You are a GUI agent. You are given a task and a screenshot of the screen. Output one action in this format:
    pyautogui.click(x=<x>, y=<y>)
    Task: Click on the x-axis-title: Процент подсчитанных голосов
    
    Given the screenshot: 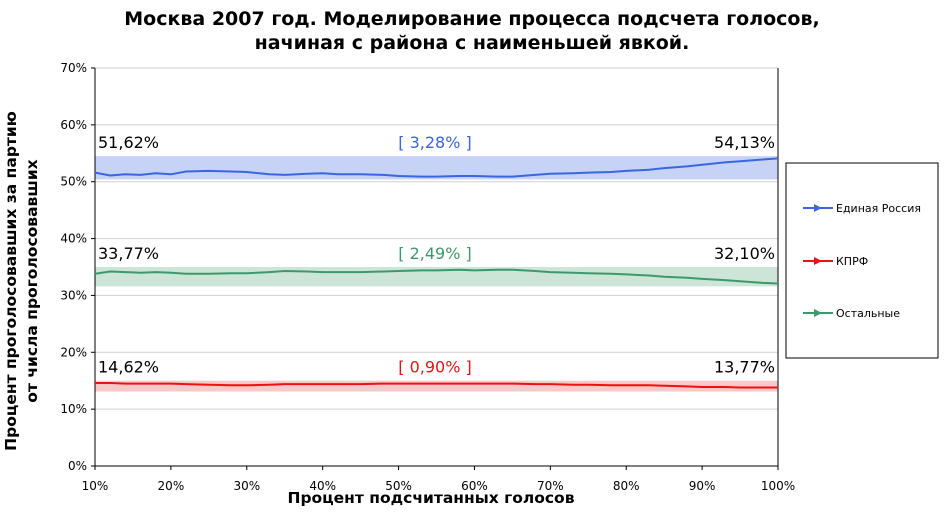 What is the action you would take?
    pyautogui.click(x=430, y=498)
    